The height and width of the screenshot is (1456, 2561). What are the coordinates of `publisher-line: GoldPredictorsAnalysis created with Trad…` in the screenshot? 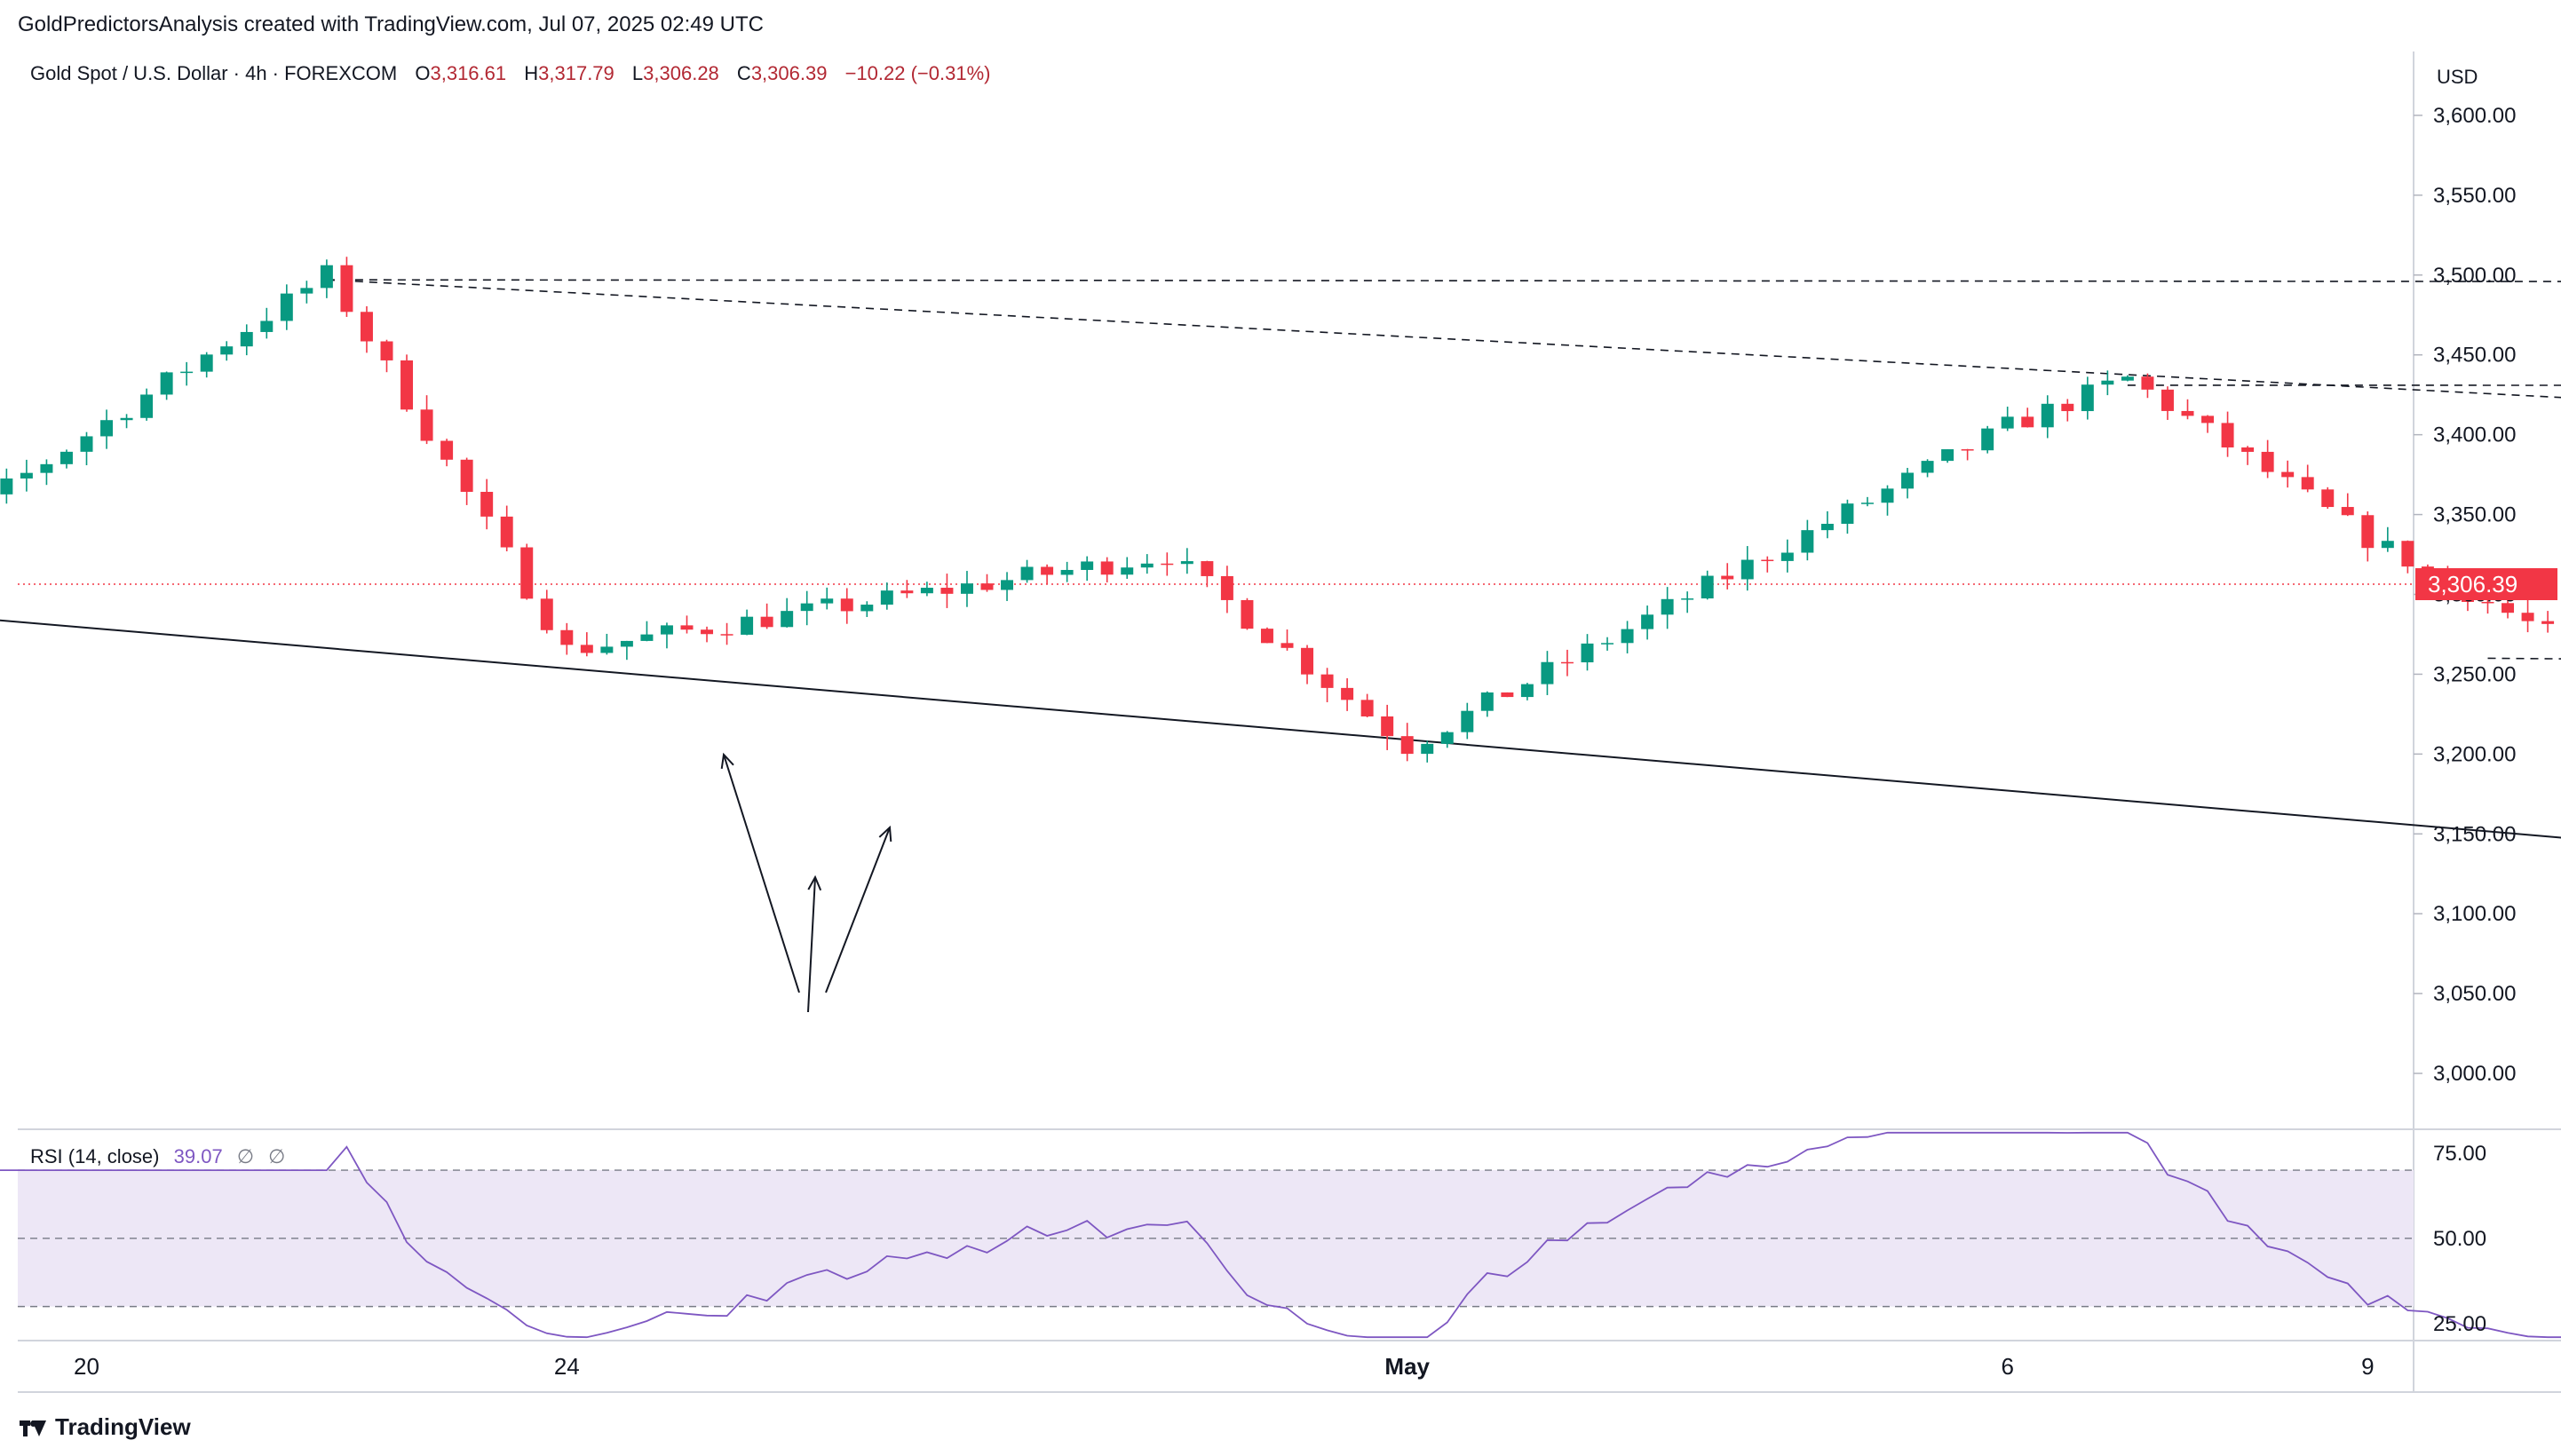 It's located at (391, 24).